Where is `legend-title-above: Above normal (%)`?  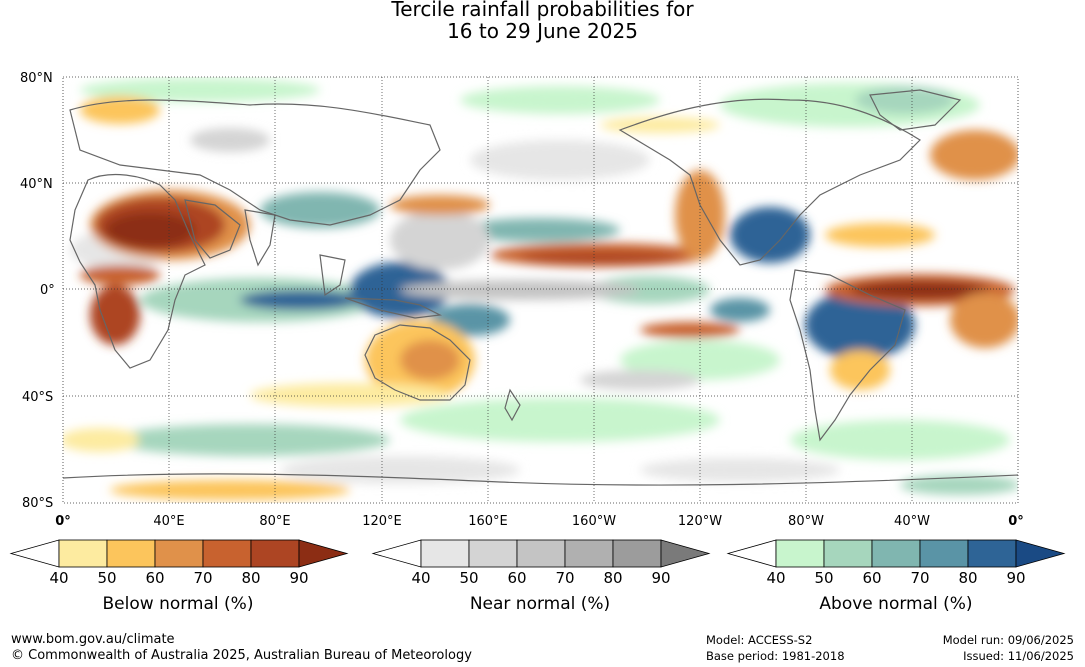 legend-title-above: Above normal (%) is located at coordinates (896, 604).